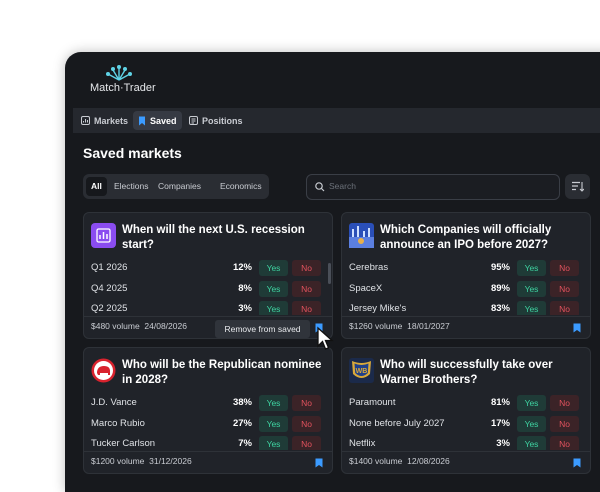  I want to click on end-date: 31/12/2026, so click(170, 461).